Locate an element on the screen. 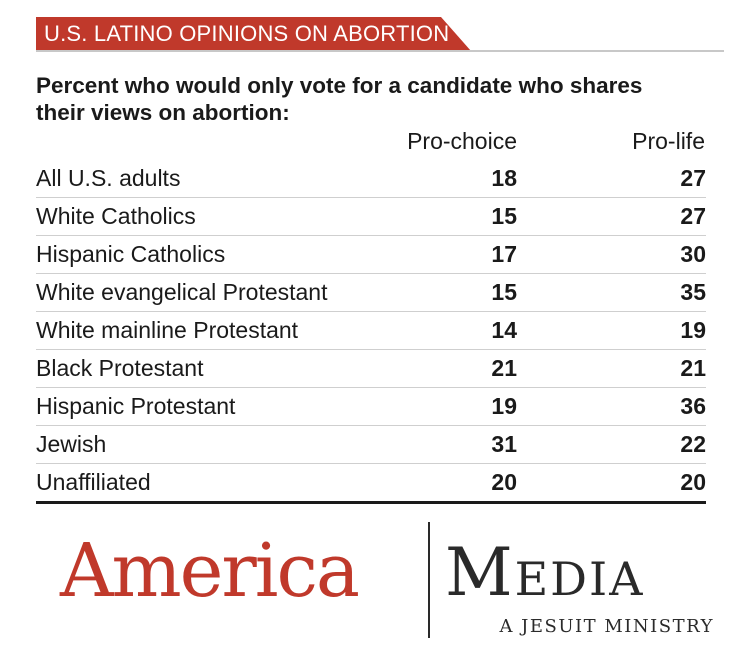 The width and height of the screenshot is (750, 650). row-label: All U.S. adults is located at coordinates (108, 178).